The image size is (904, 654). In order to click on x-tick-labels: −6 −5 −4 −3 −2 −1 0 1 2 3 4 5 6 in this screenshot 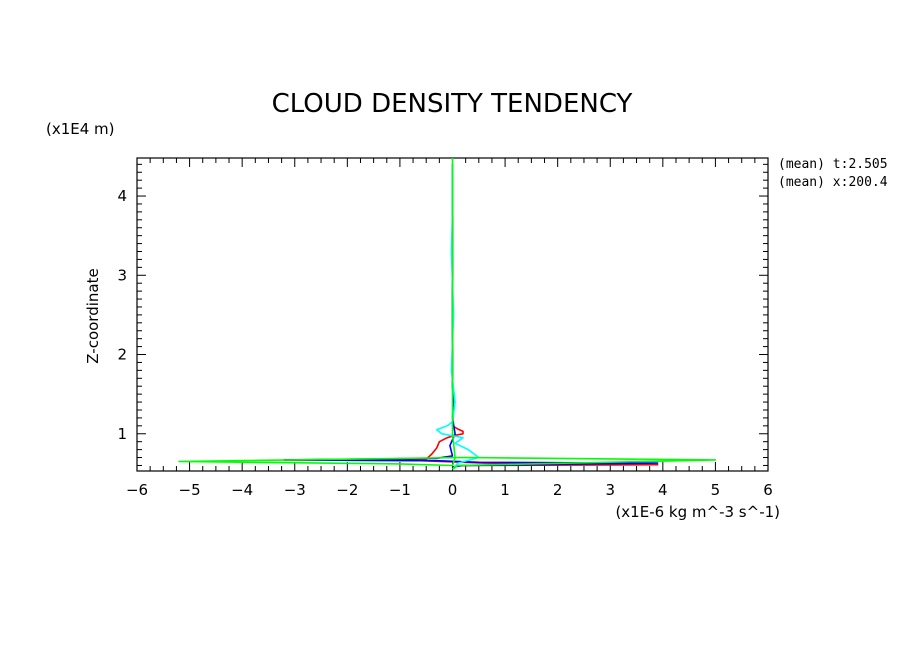, I will do `click(449, 490)`.